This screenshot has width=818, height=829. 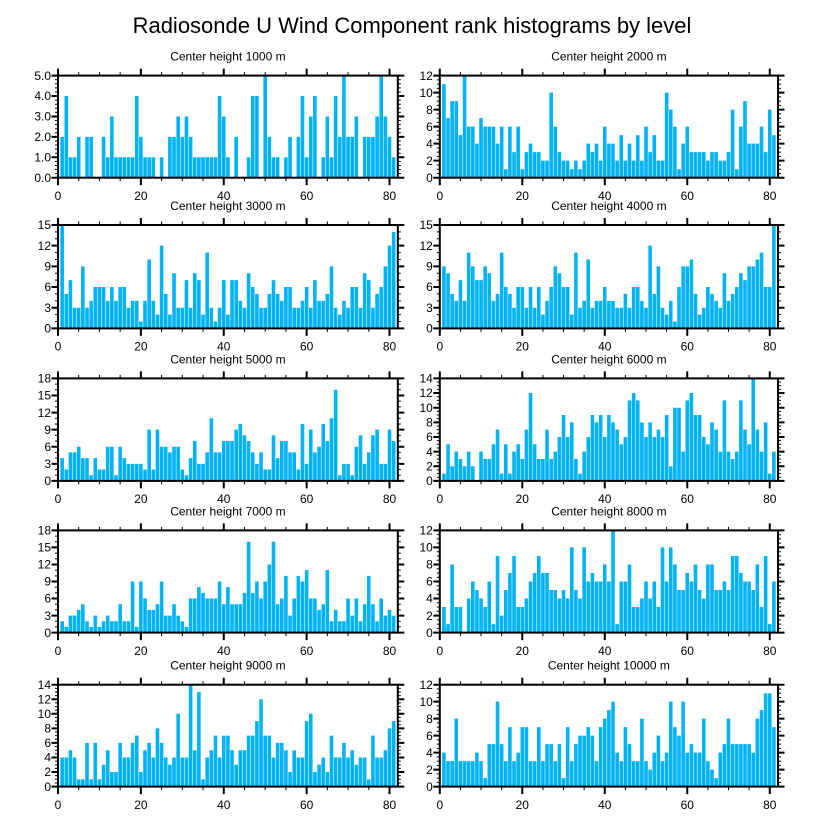 What do you see at coordinates (608, 511) in the screenshot?
I see `svg-text: Center height 8000 m` at bounding box center [608, 511].